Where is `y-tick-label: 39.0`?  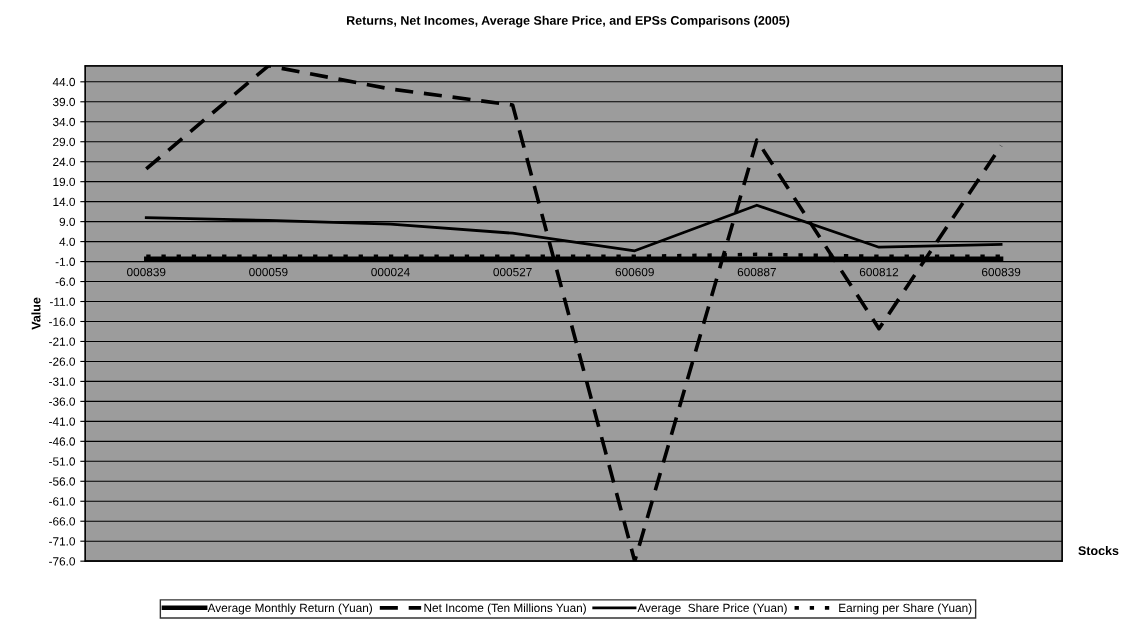 y-tick-label: 39.0 is located at coordinates (64, 102).